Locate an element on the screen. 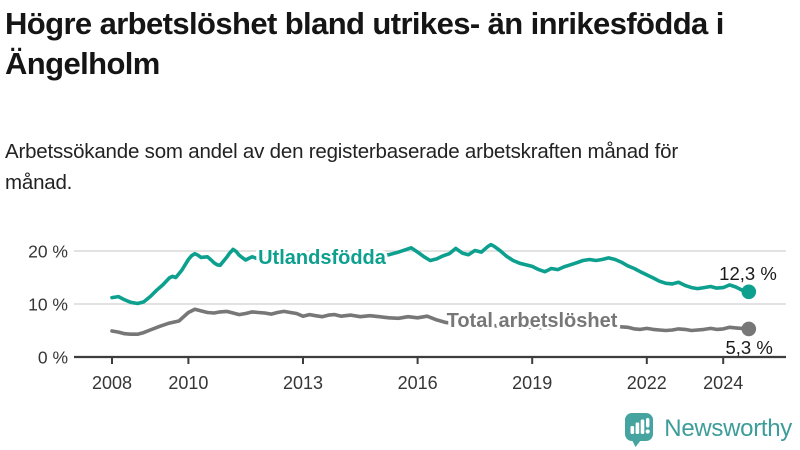 This screenshot has height=450, width=800. x-tick-label: 2013 is located at coordinates (303, 383).